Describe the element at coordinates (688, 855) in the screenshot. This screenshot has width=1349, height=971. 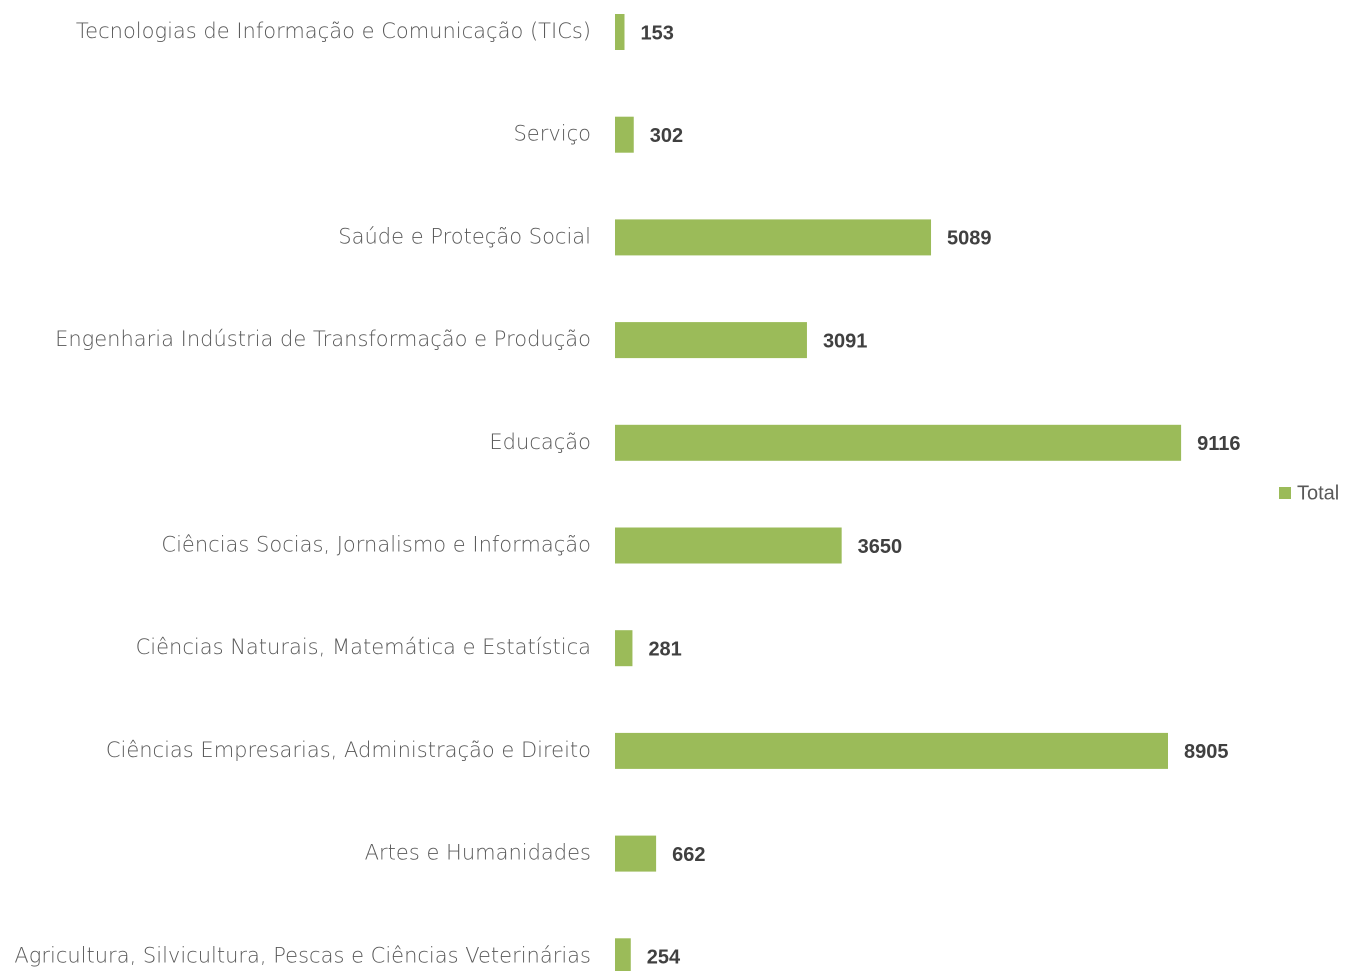
I see `data-label: 662` at that location.